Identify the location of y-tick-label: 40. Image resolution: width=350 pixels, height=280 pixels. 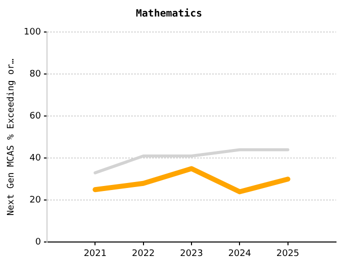
(36, 158).